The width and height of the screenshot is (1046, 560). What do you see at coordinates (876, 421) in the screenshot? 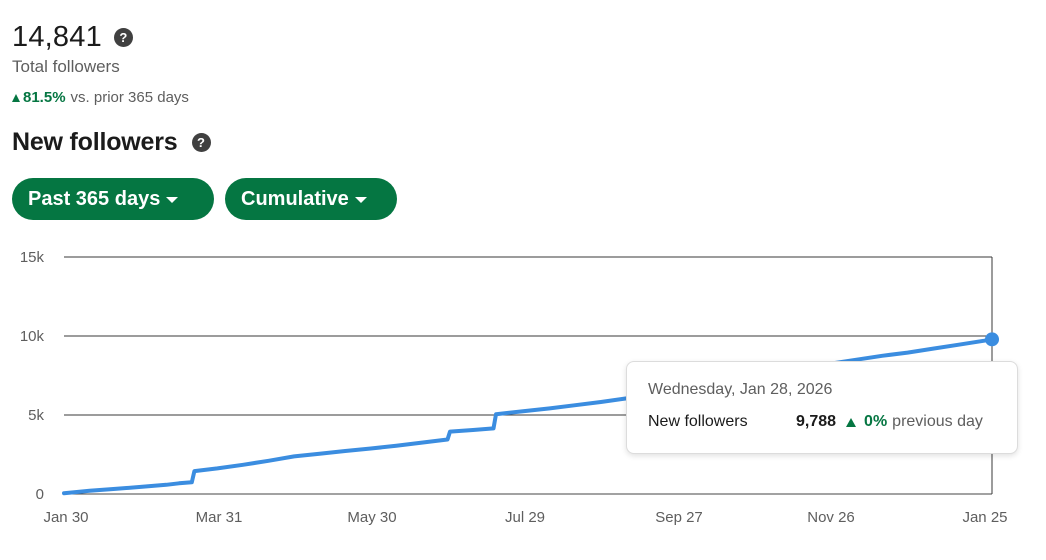
I see `tooltip-change-percent: 0%` at bounding box center [876, 421].